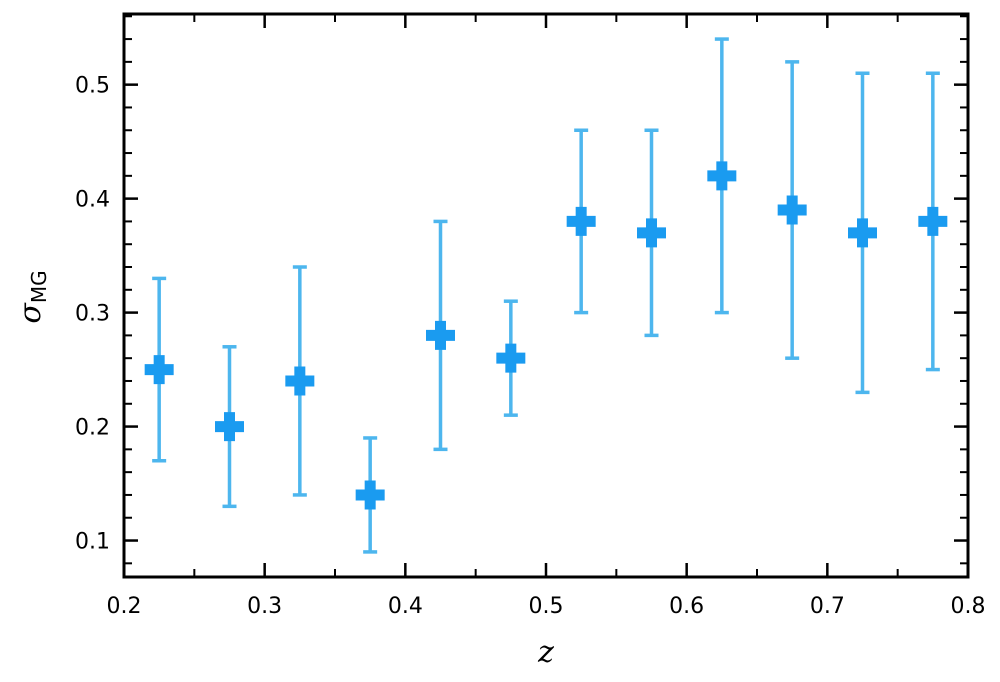  Describe the element at coordinates (92, 200) in the screenshot. I see `y-tick-label: 0.4` at that location.